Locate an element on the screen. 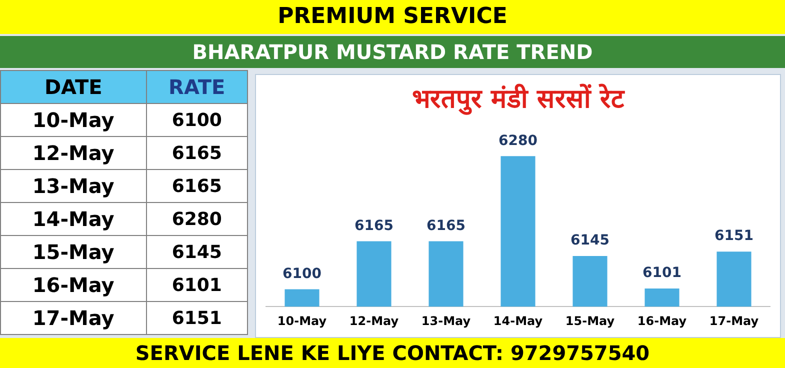 Image resolution: width=785 pixels, height=368 pixels. x-tick-label: 10-May is located at coordinates (302, 321).